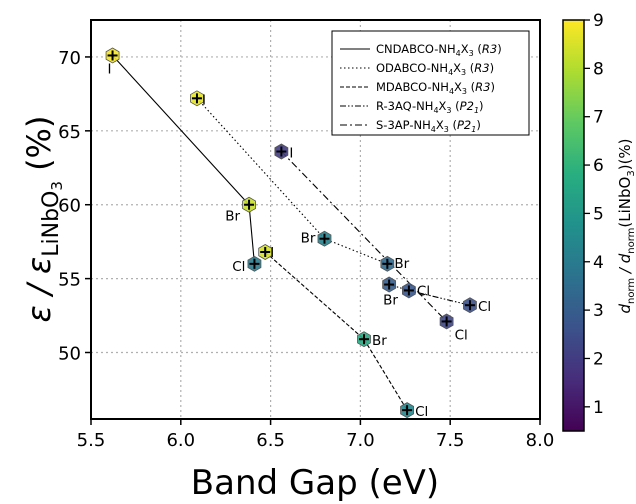 Image resolution: width=636 pixels, height=504 pixels. Describe the element at coordinates (598, 166) in the screenshot. I see `colorbar-tick-label: 6` at that location.